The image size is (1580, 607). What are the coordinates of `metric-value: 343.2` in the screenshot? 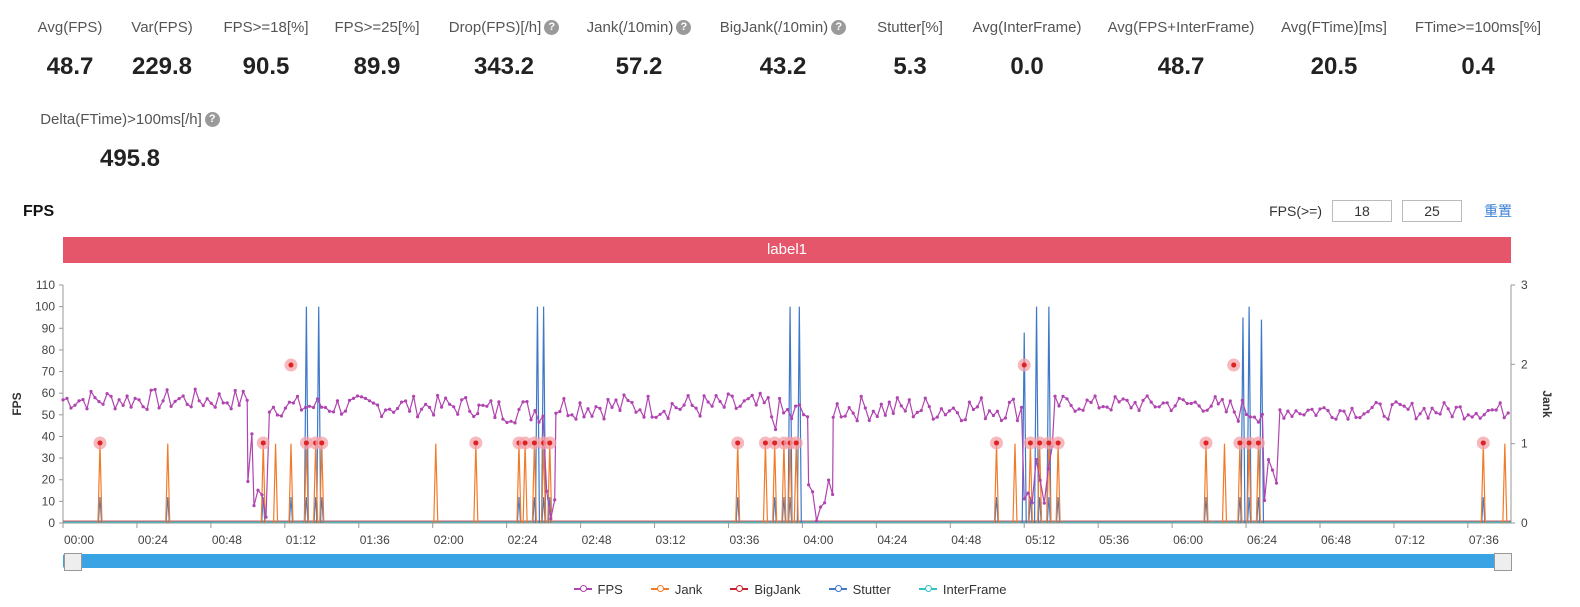 It's located at (504, 66).